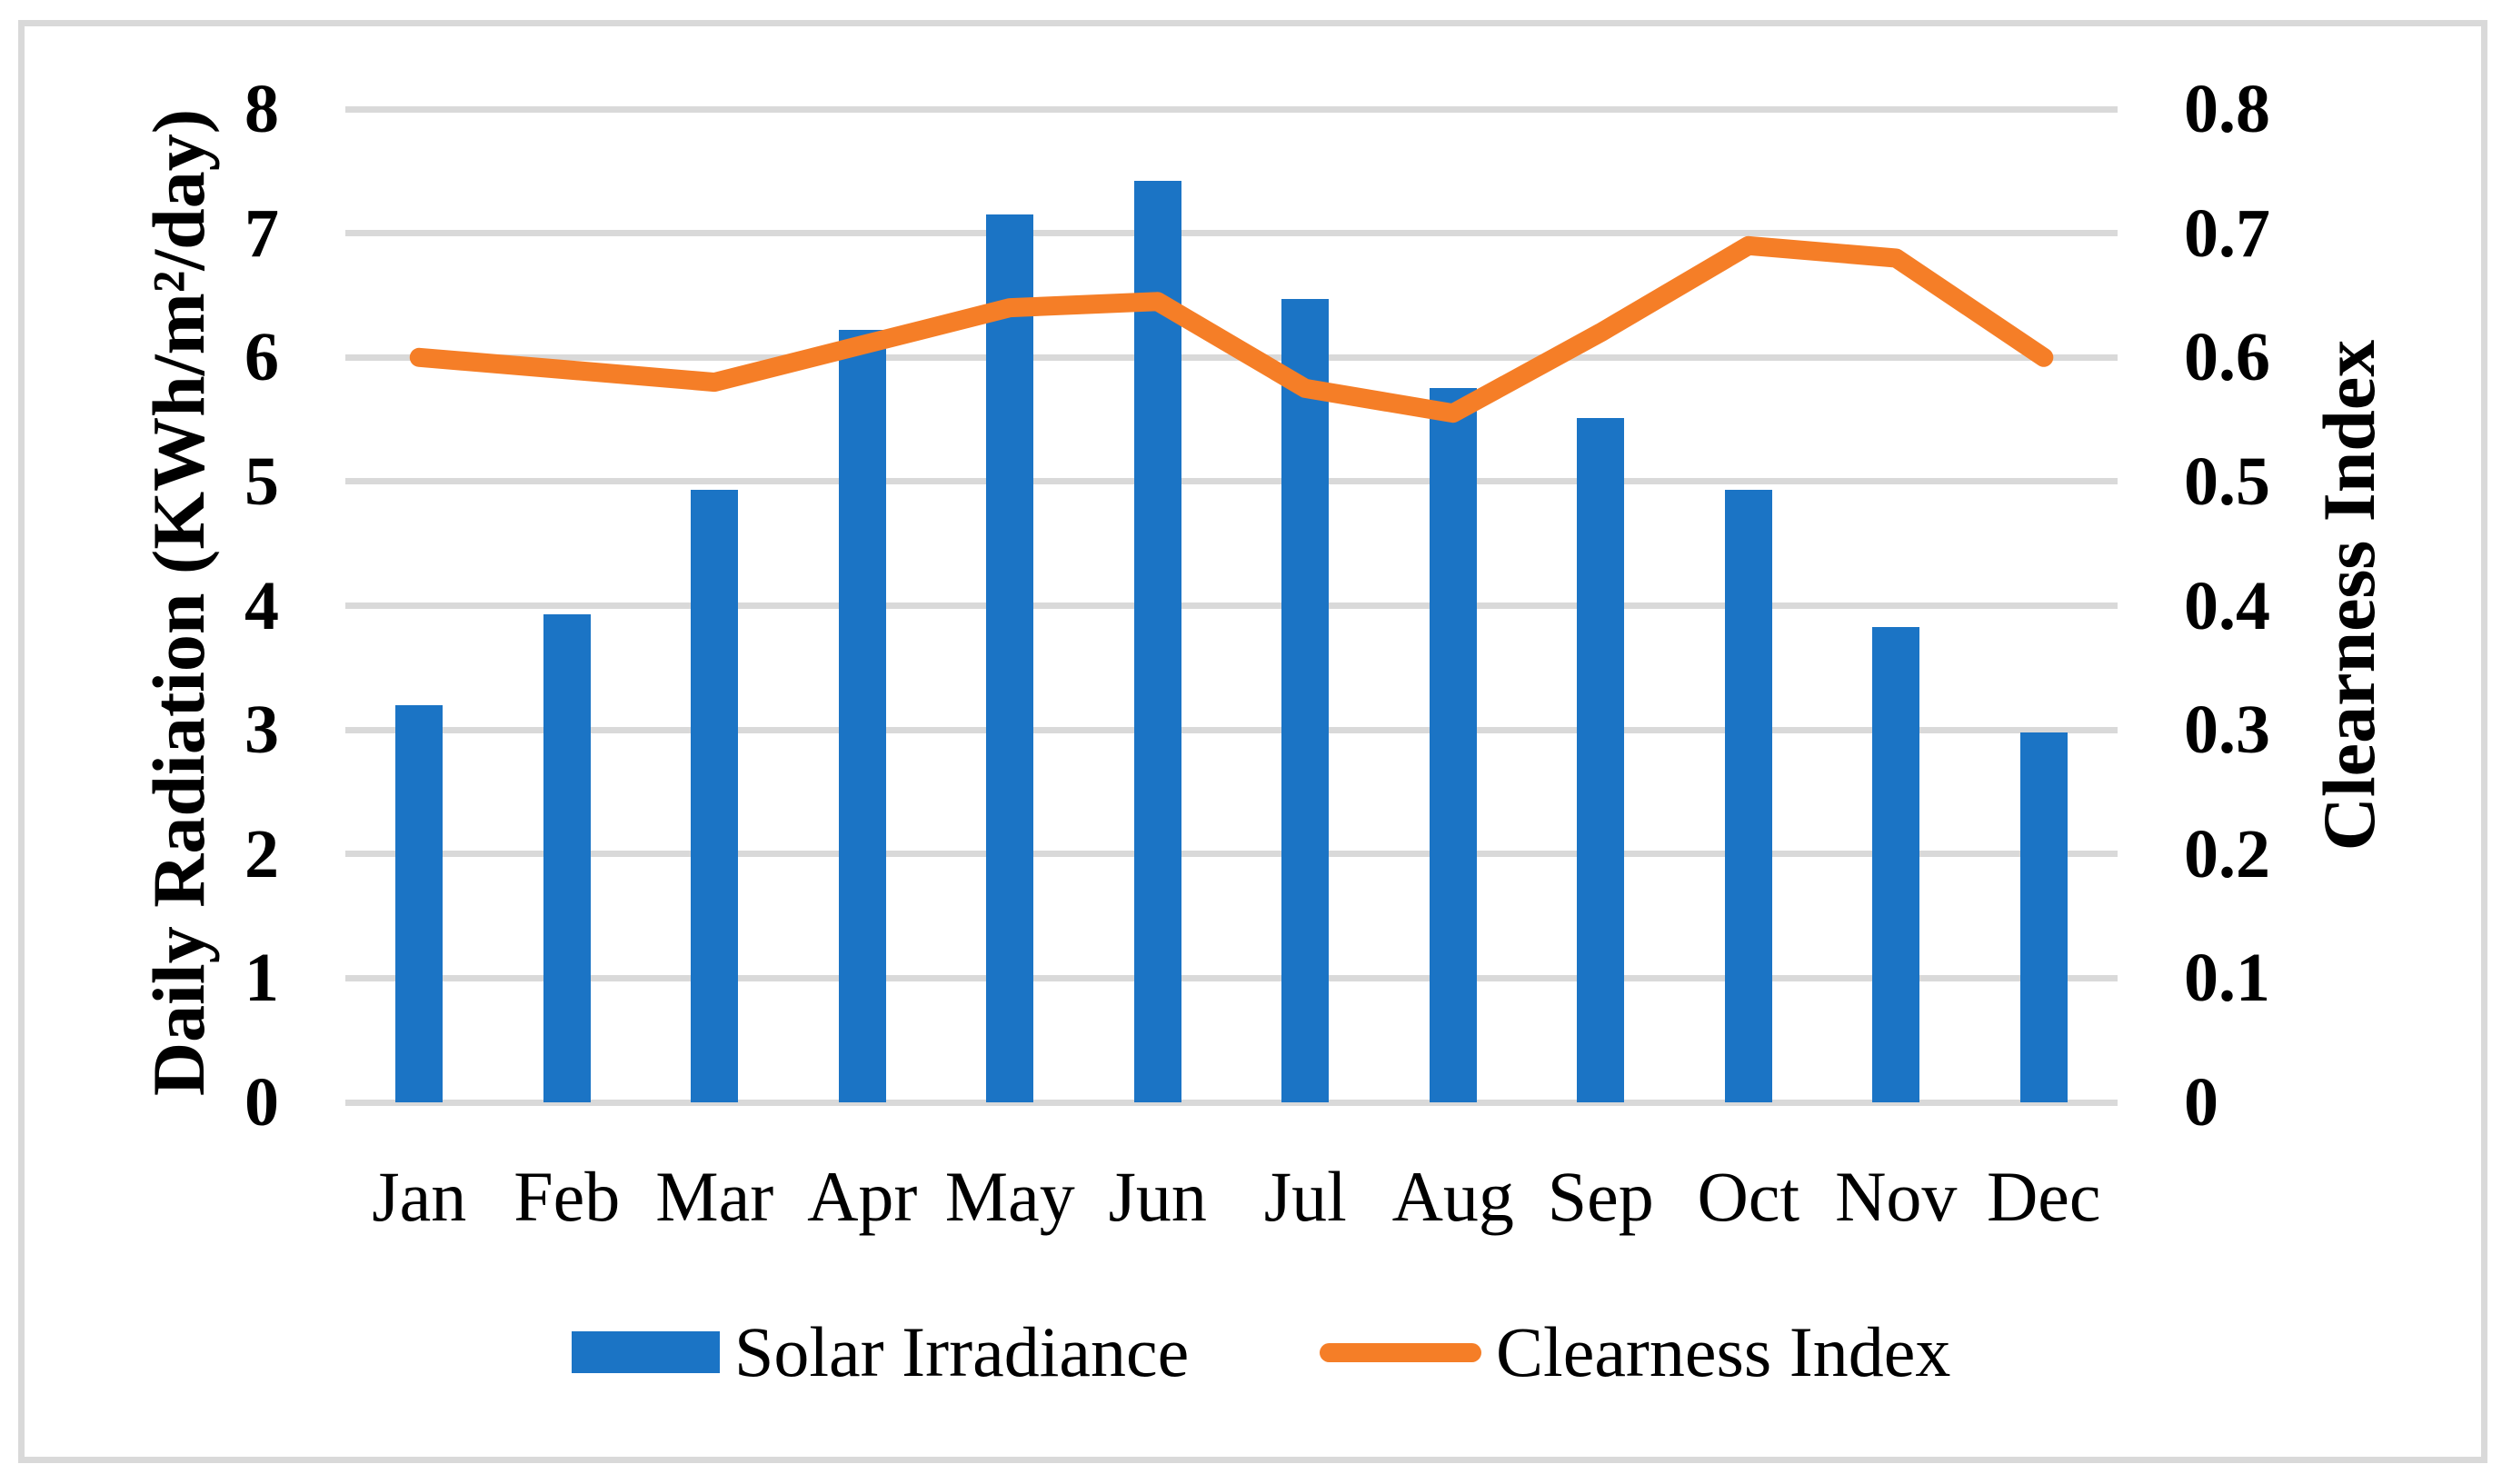 The height and width of the screenshot is (1484, 2512). I want to click on bar-jul, so click(1305, 700).